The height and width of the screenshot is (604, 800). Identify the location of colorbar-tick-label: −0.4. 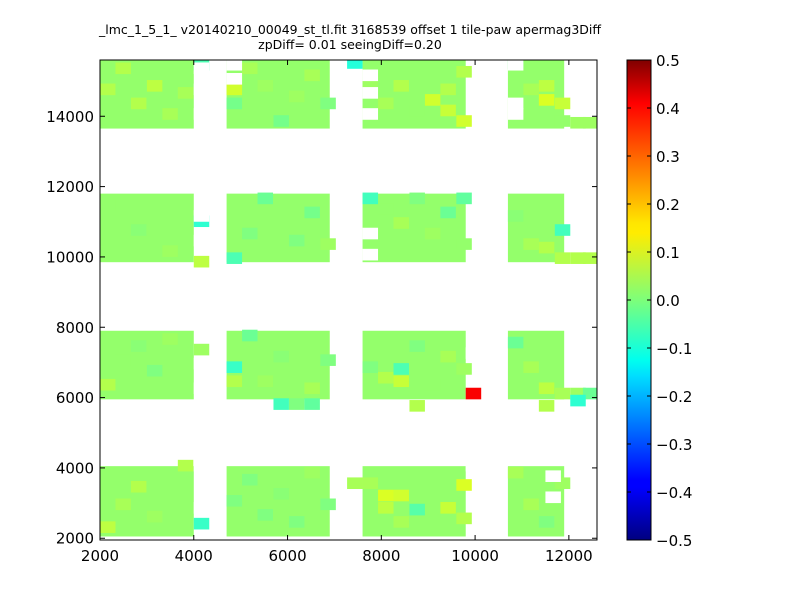
(674, 493).